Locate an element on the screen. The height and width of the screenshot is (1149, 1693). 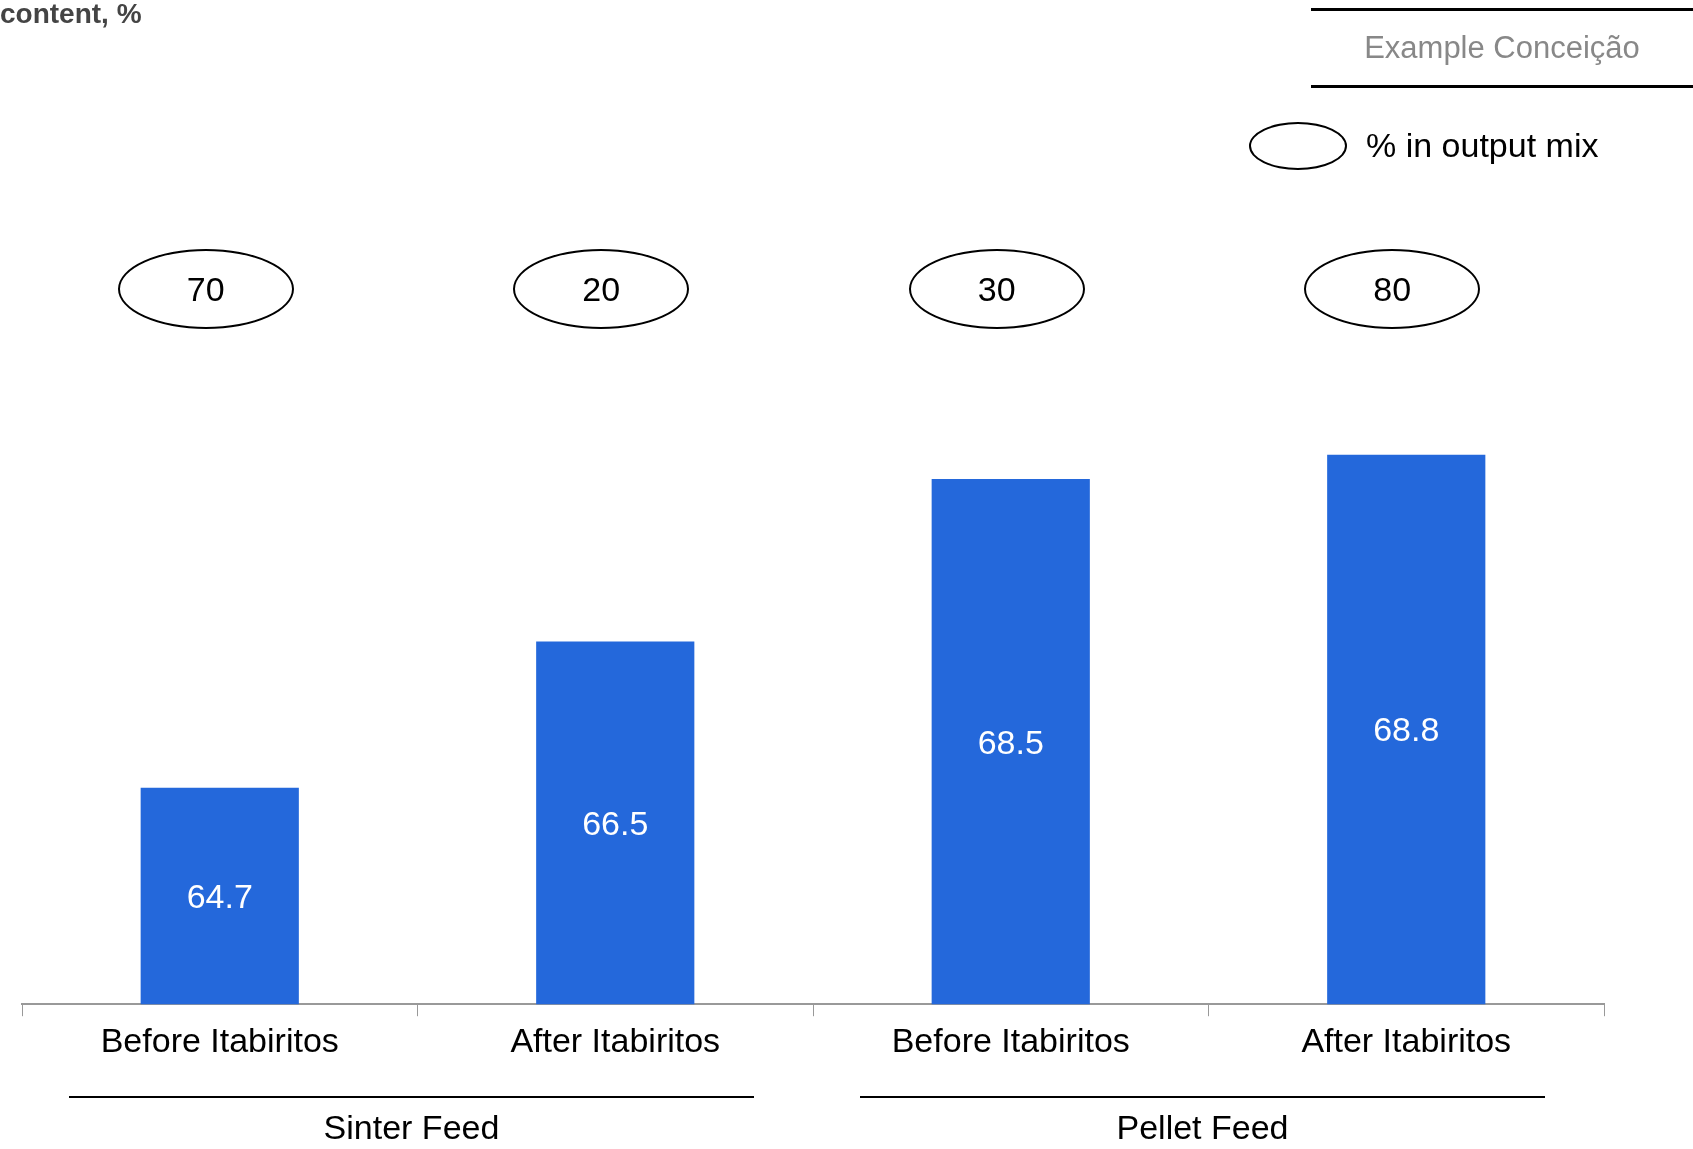
annotation: Sinter Feed is located at coordinates (411, 1127).